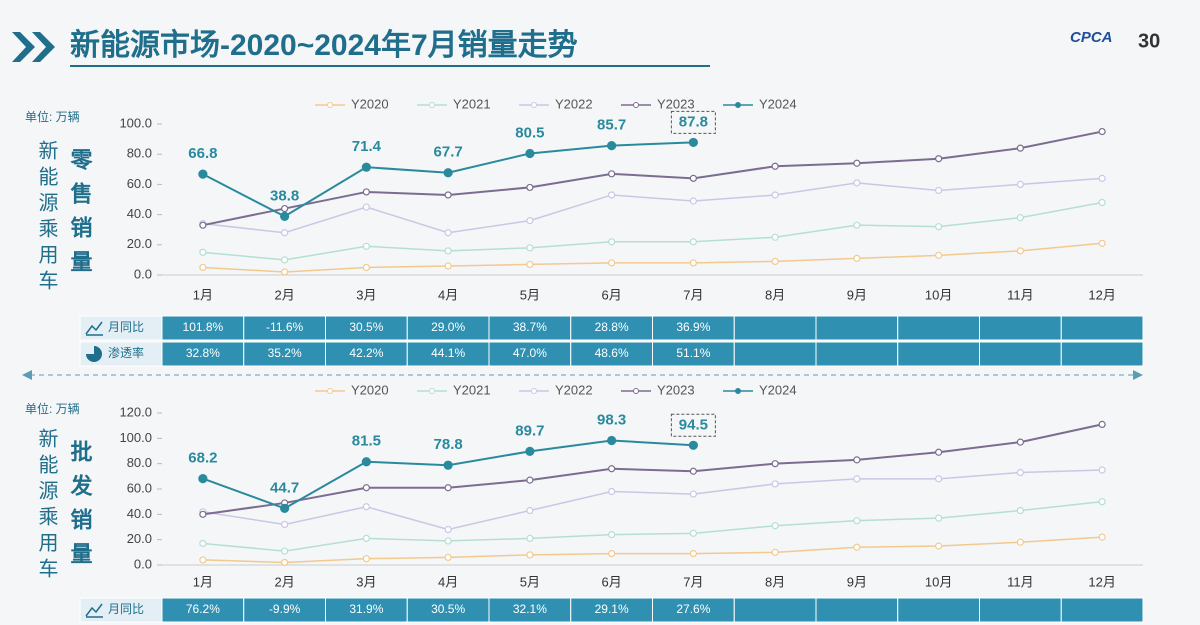 This screenshot has height=625, width=1200. Describe the element at coordinates (94, 610) in the screenshot. I see `trend-icon` at that location.